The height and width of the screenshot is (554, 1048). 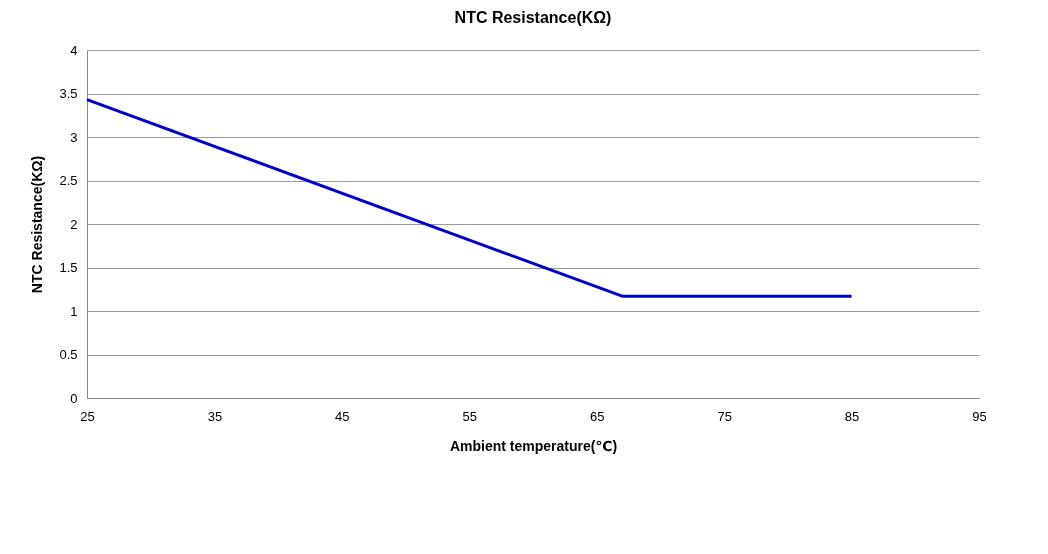 I want to click on x-tick-label: 65, so click(x=597, y=416).